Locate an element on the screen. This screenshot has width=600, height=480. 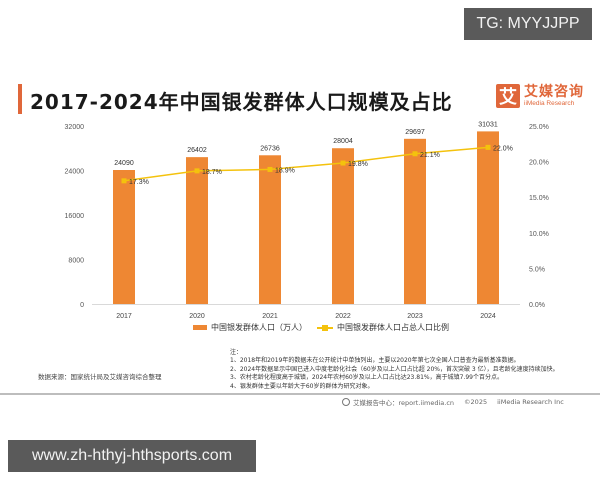
right-axis-tick-label: 10.0% is located at coordinates (539, 234).